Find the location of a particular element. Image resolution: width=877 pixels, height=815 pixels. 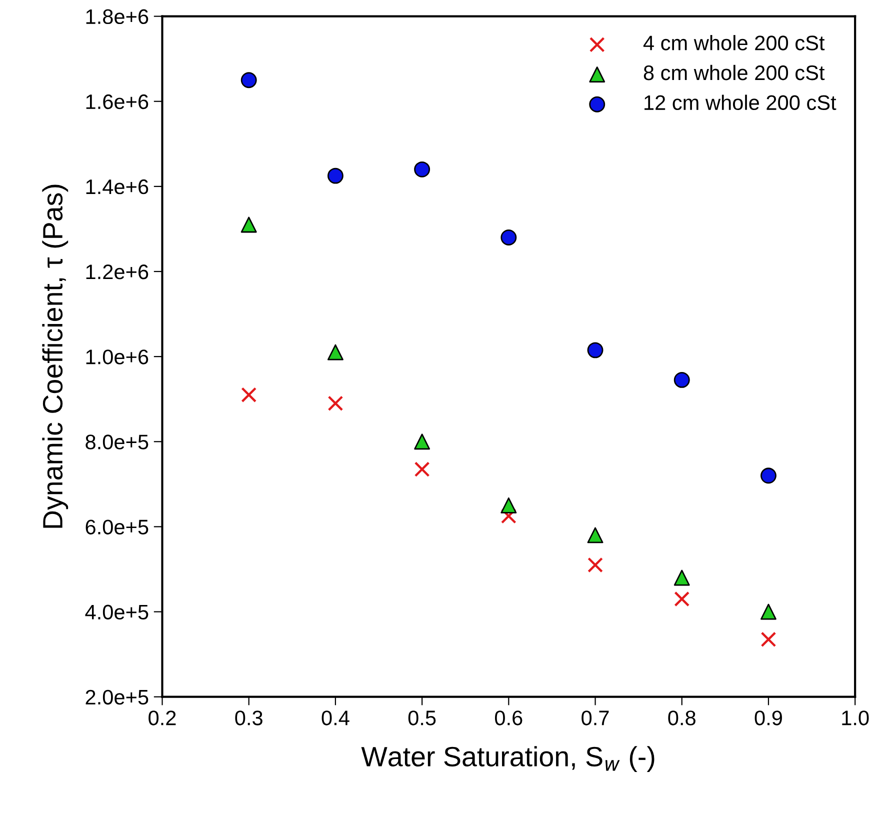

x-axis-title: Water Saturation, S$_{w}$ (-) is located at coordinates (507, 759).